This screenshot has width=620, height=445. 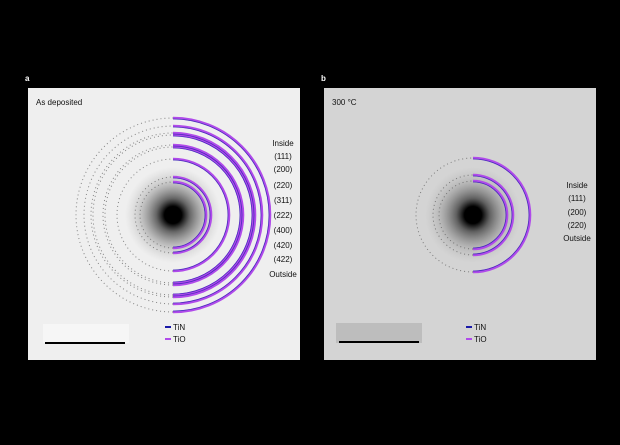 What do you see at coordinates (59, 102) in the screenshot?
I see `condition-label: As deposited` at bounding box center [59, 102].